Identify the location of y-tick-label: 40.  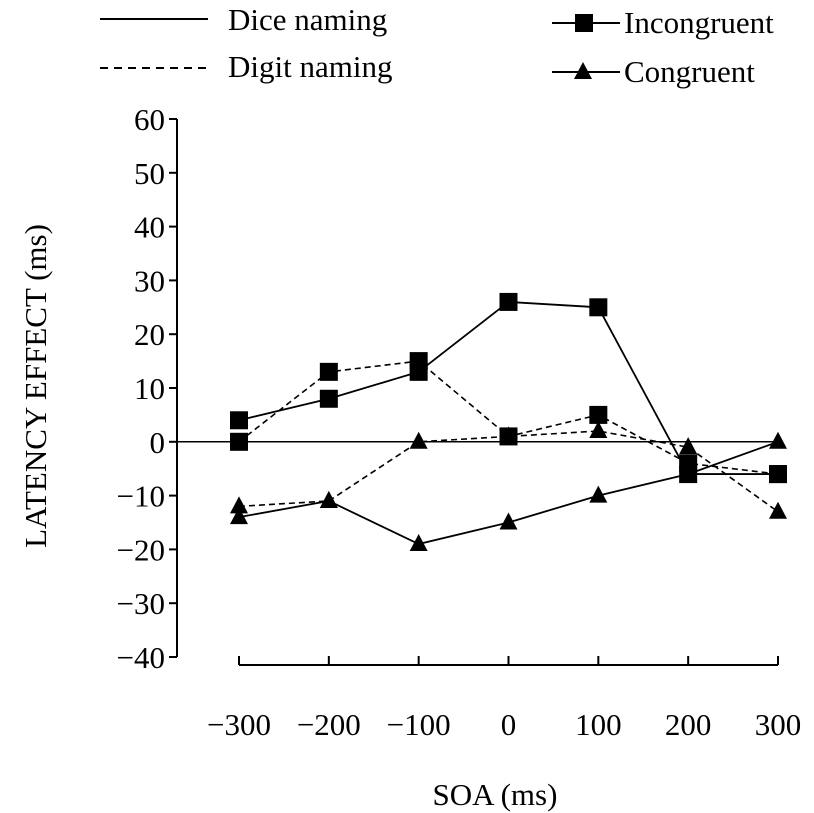
(149, 227).